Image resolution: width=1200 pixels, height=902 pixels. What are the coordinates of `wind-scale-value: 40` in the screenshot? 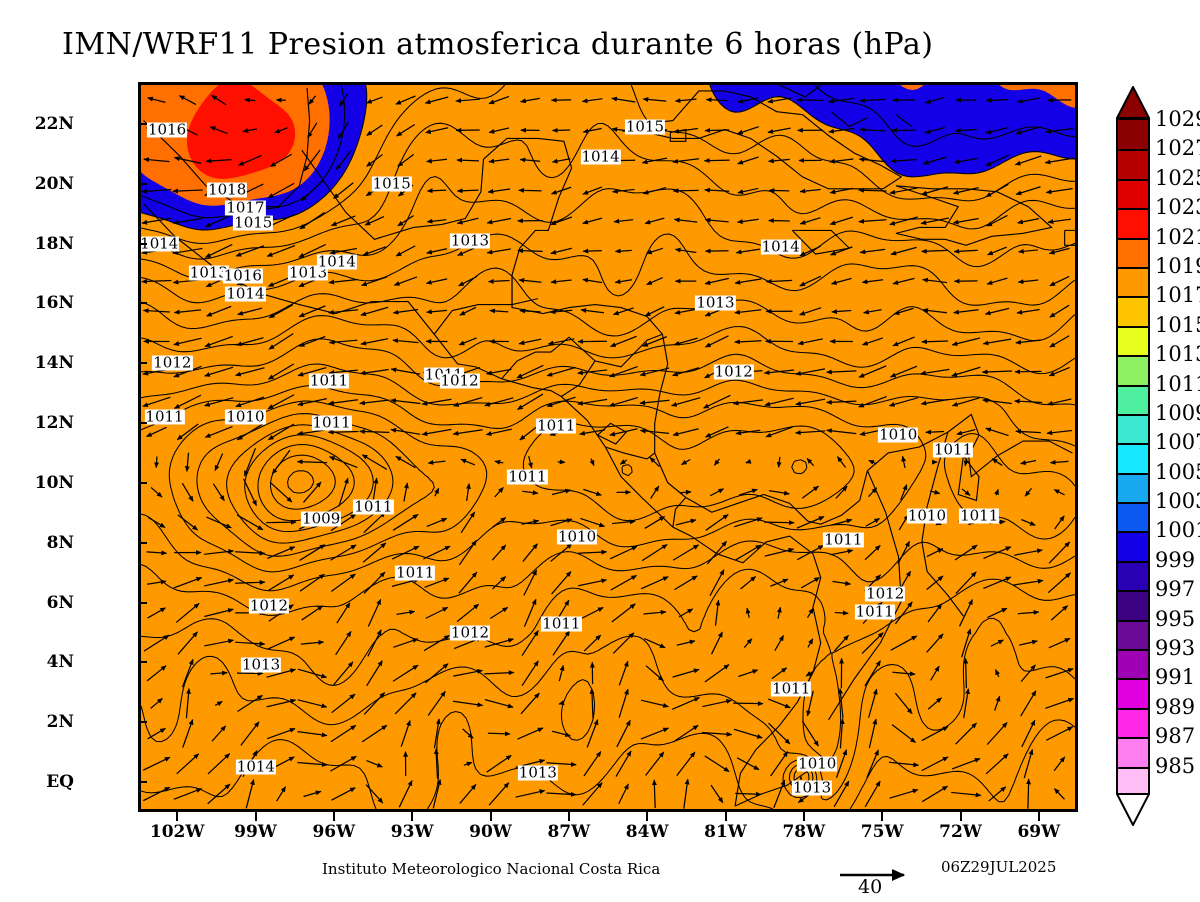 It's located at (870, 887).